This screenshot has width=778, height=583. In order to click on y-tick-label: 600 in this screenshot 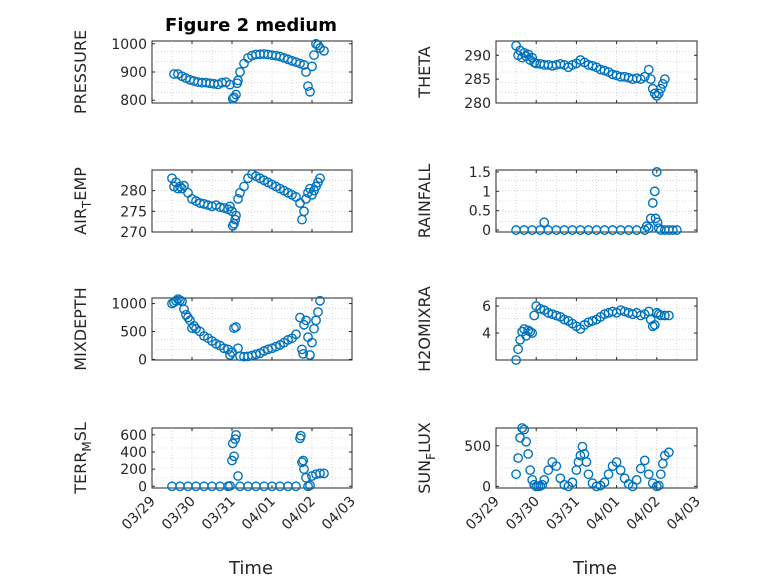, I will do `click(133, 436)`.